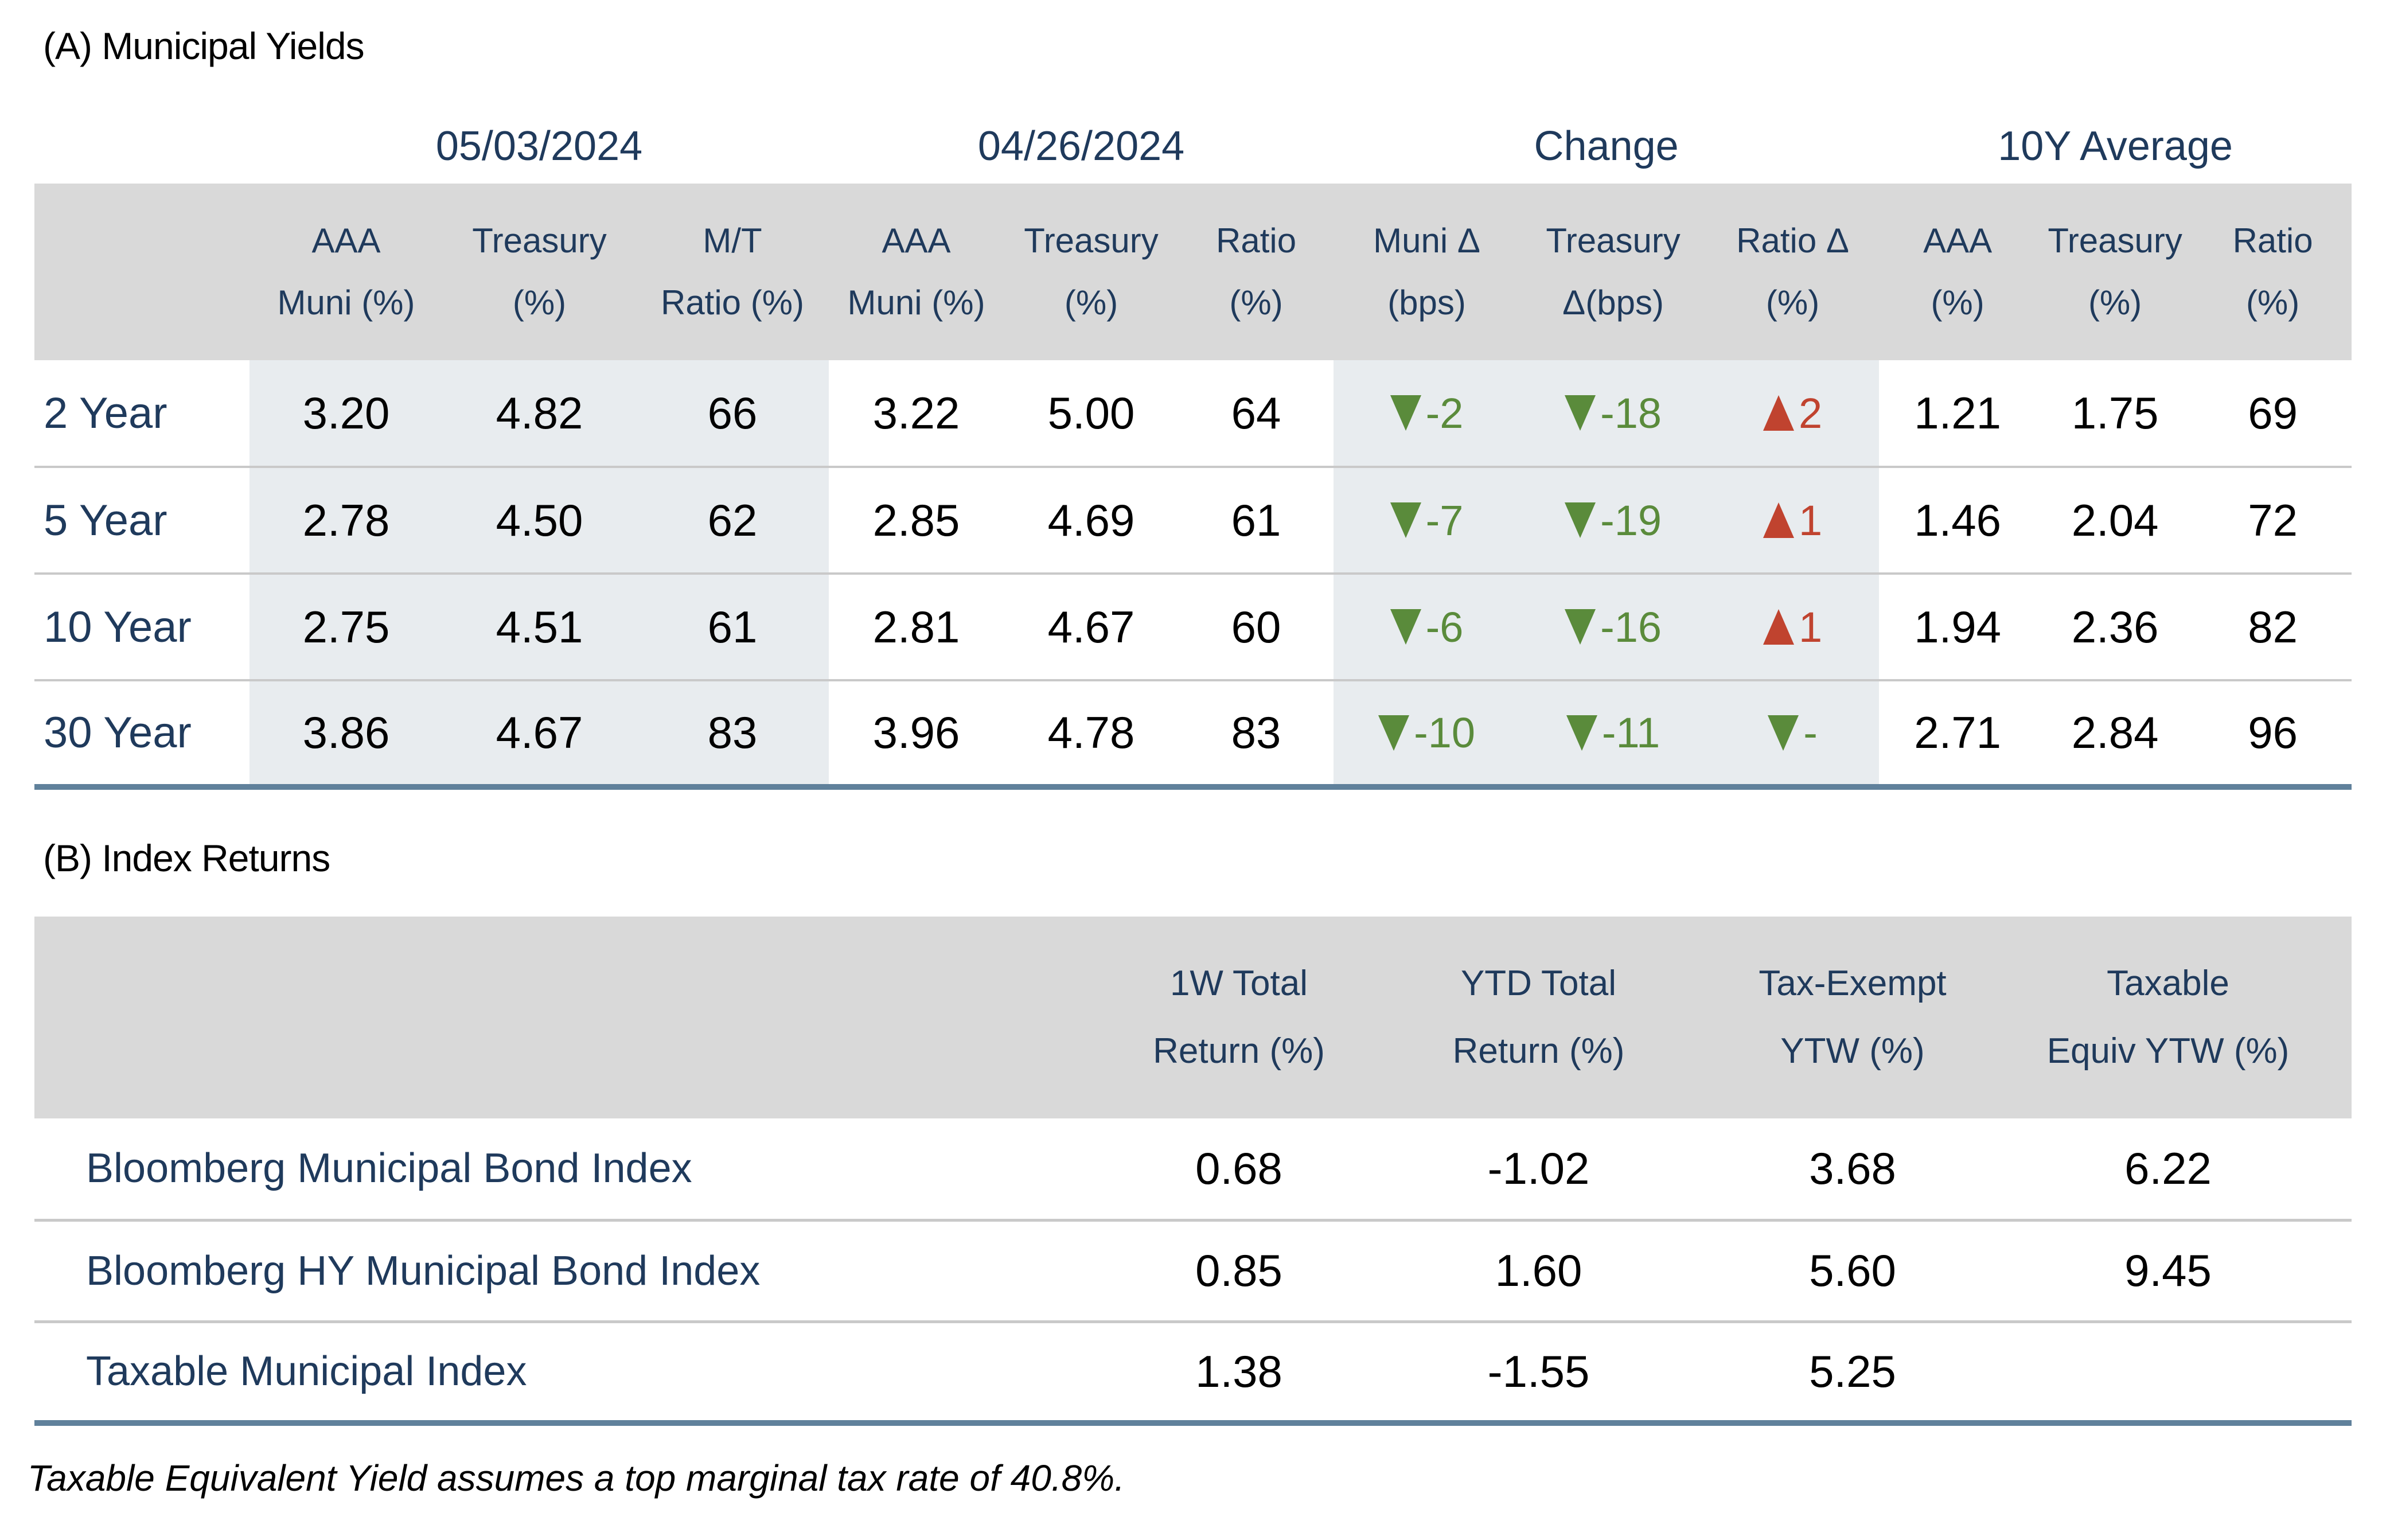  I want to click on row-label: Taxable Municipal Index, so click(563, 1373).